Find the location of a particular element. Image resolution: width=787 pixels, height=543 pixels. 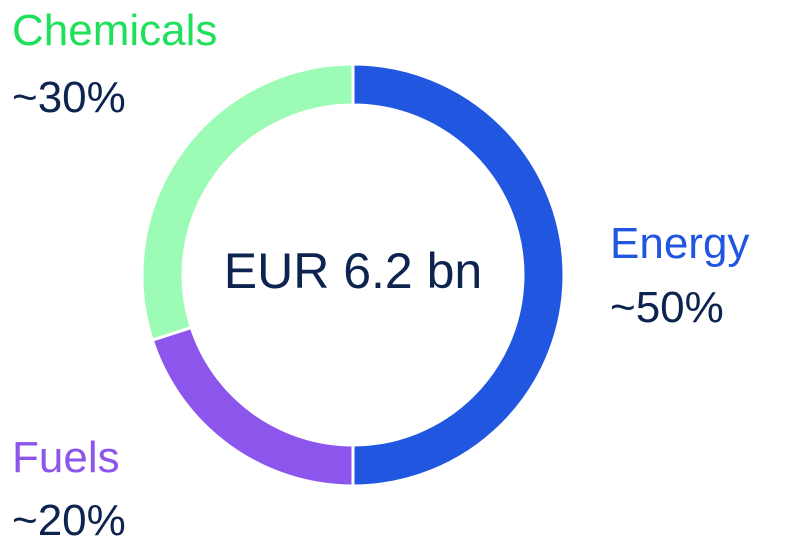

value-label: ~20% is located at coordinates (69, 519).